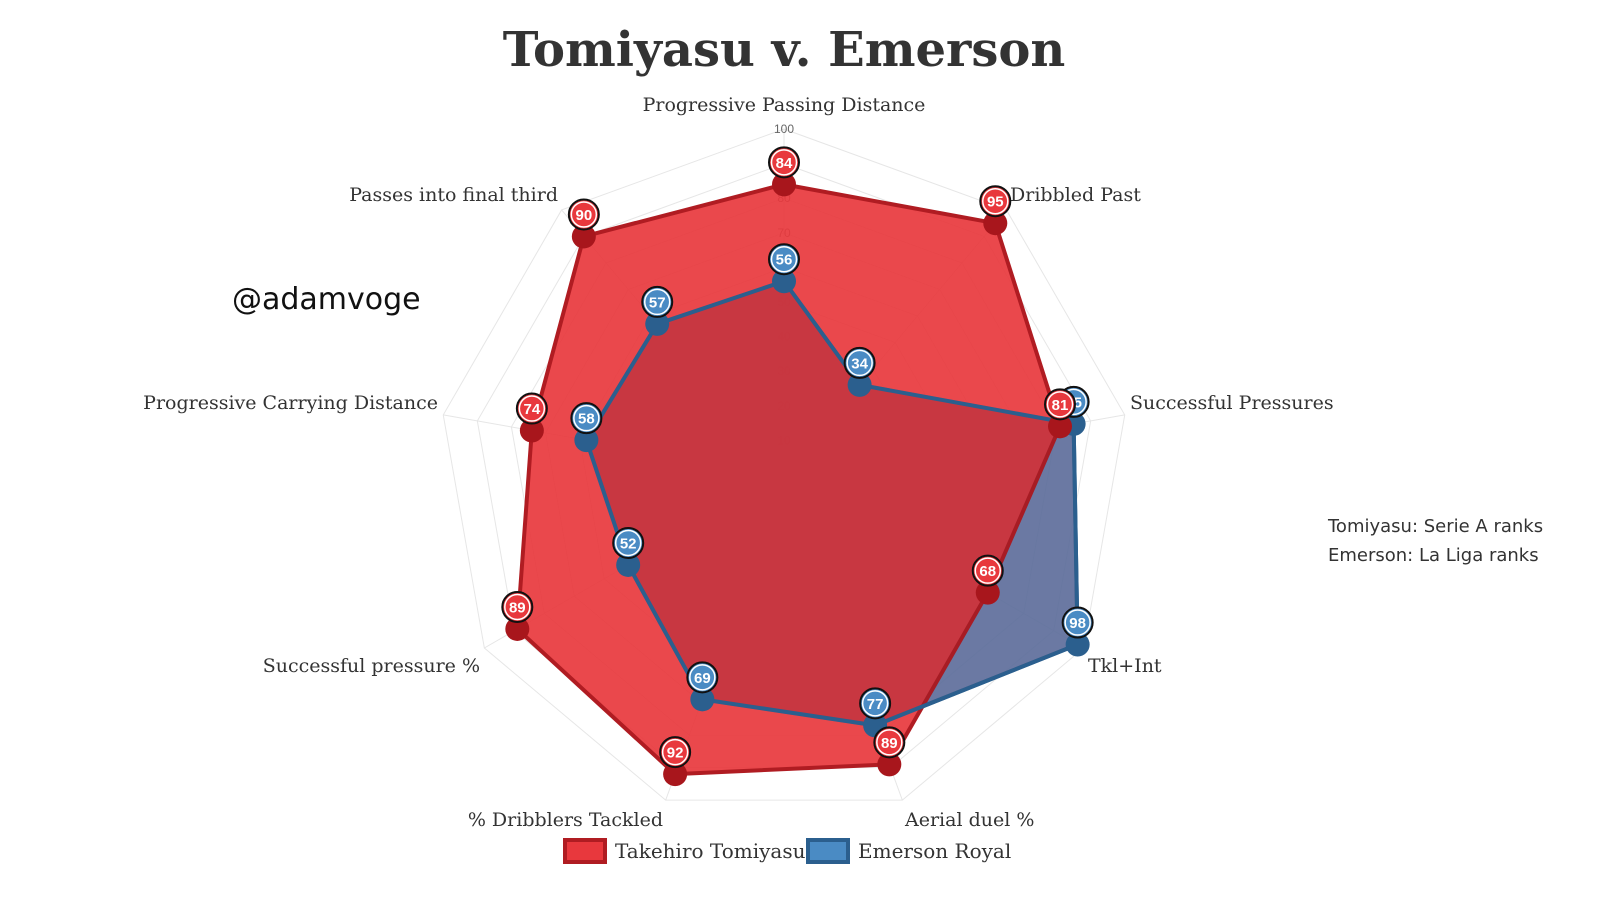 Image resolution: width=1600 pixels, height=900 pixels. I want to click on value-badge-emerson-aerial-duel, so click(875, 703).